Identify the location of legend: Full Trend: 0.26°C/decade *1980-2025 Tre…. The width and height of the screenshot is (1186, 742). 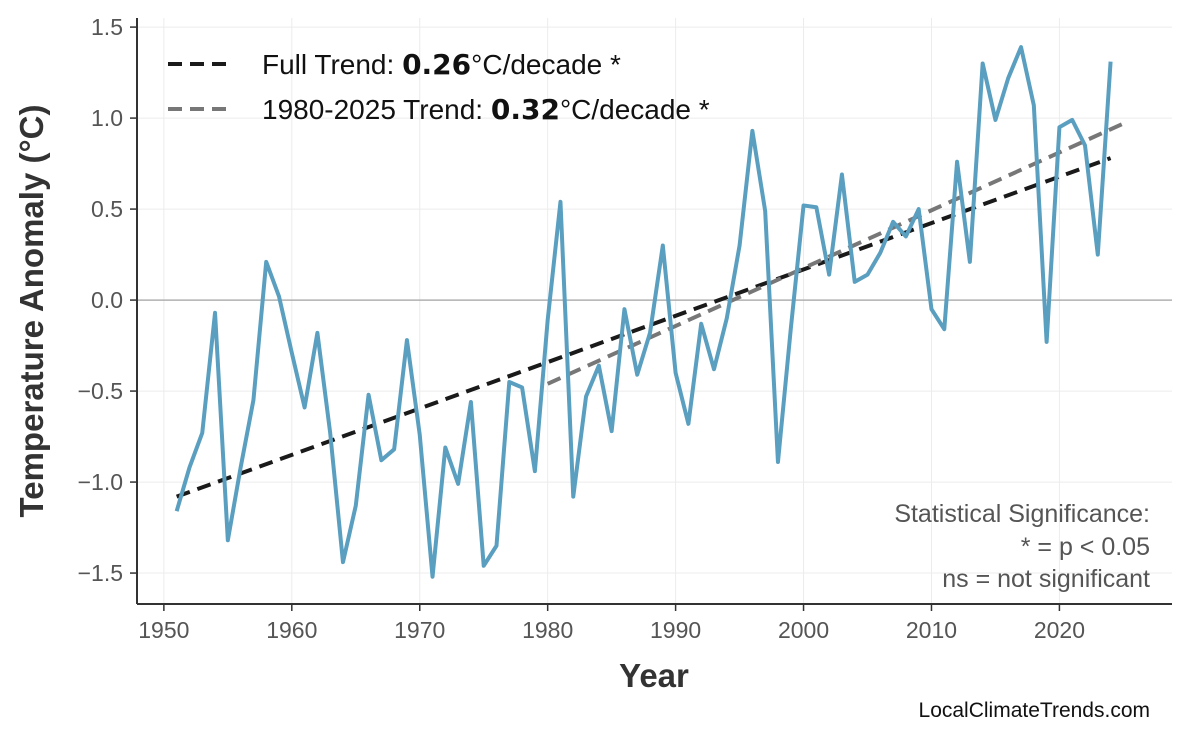
(439, 87).